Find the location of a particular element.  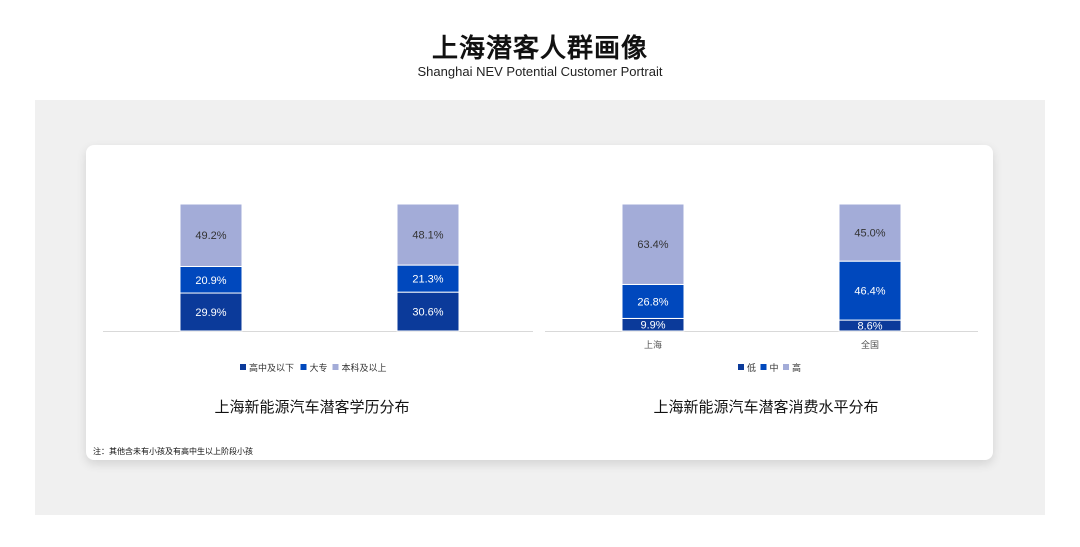

legend-label: 高 is located at coordinates (796, 368).